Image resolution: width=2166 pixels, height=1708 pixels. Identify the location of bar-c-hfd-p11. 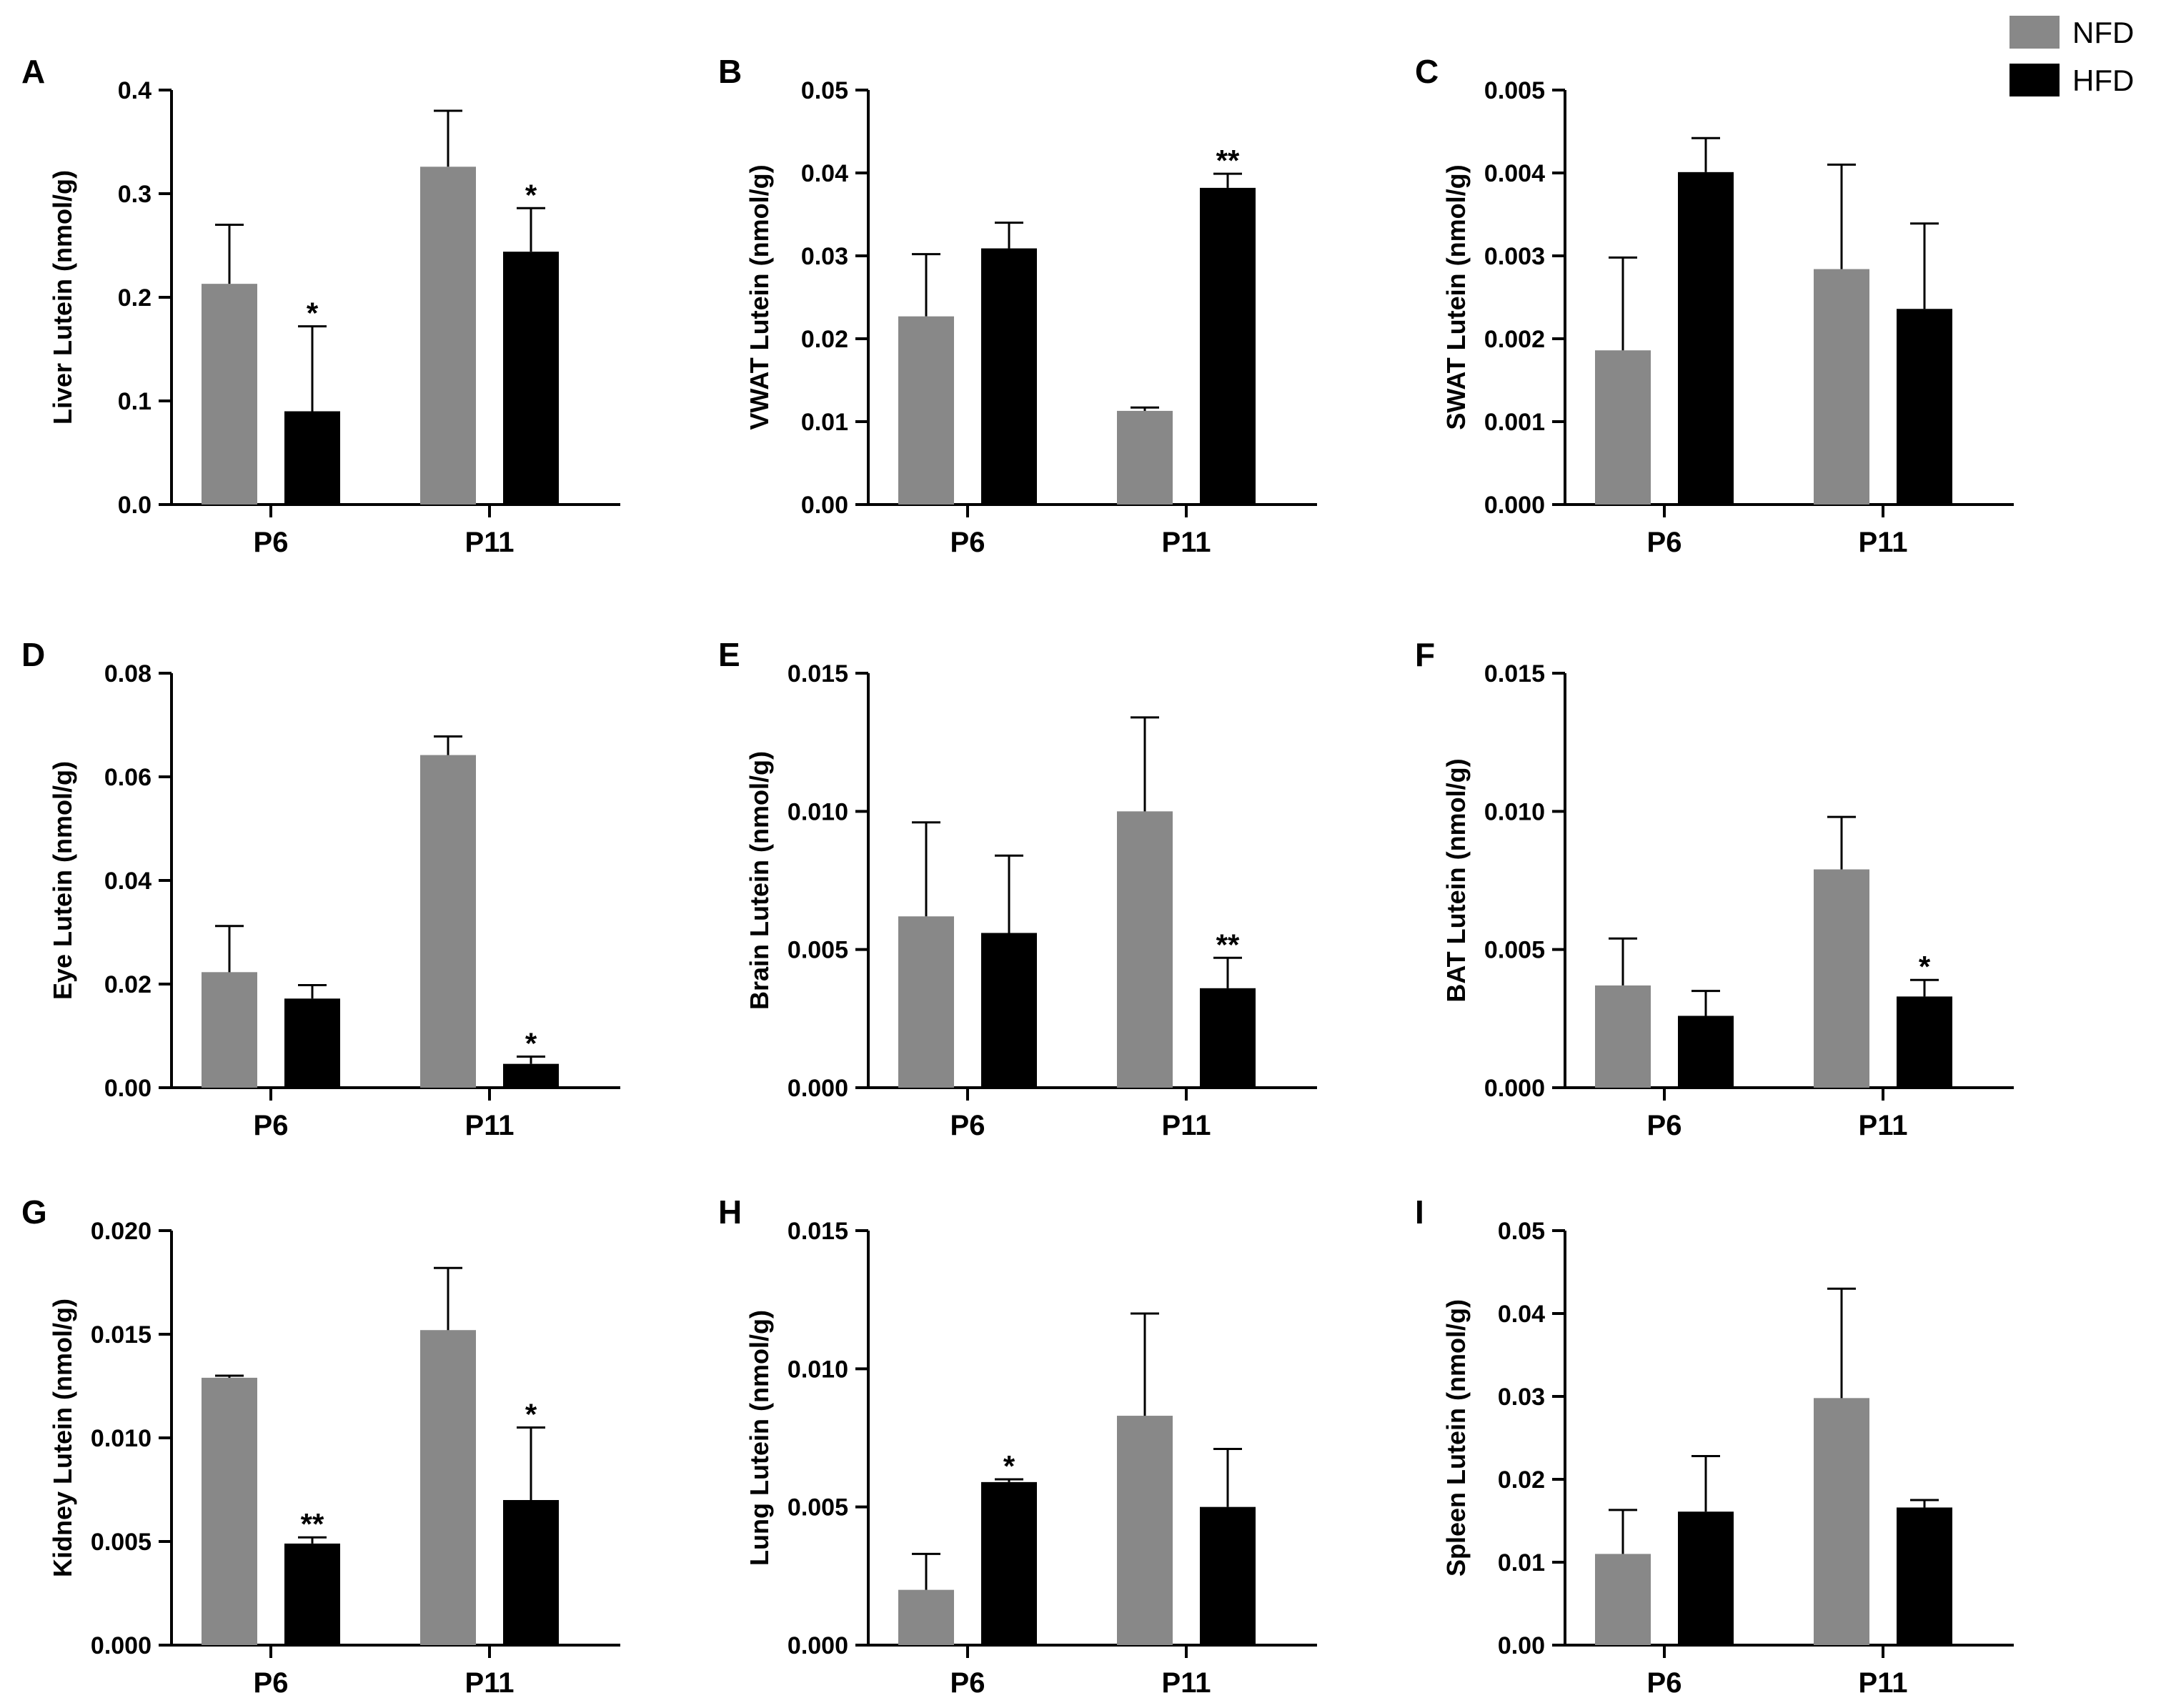
(1924, 407).